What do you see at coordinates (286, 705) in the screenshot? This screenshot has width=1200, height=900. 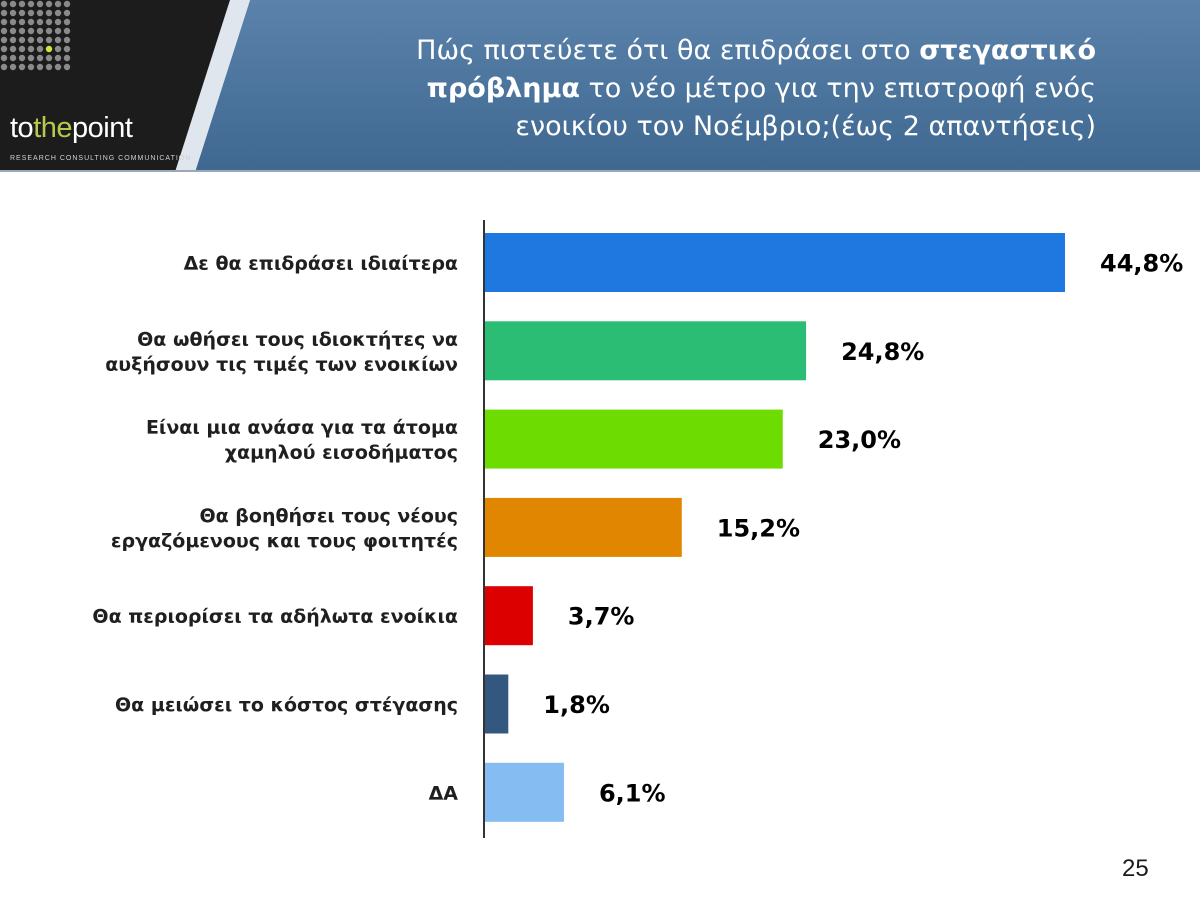 I see `category-label-5: Θα μειώσει το κόστος στέγασης` at bounding box center [286, 705].